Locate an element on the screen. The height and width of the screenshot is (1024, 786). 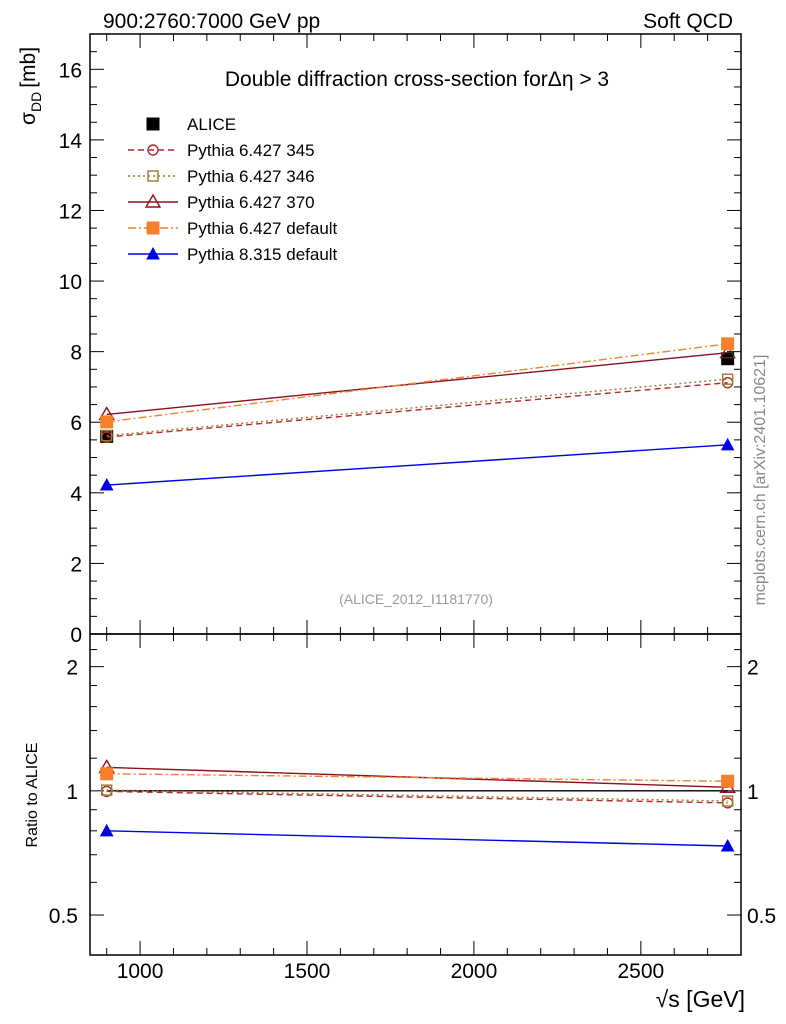
ratio-y-tick-label: 1 is located at coordinates (72, 792).